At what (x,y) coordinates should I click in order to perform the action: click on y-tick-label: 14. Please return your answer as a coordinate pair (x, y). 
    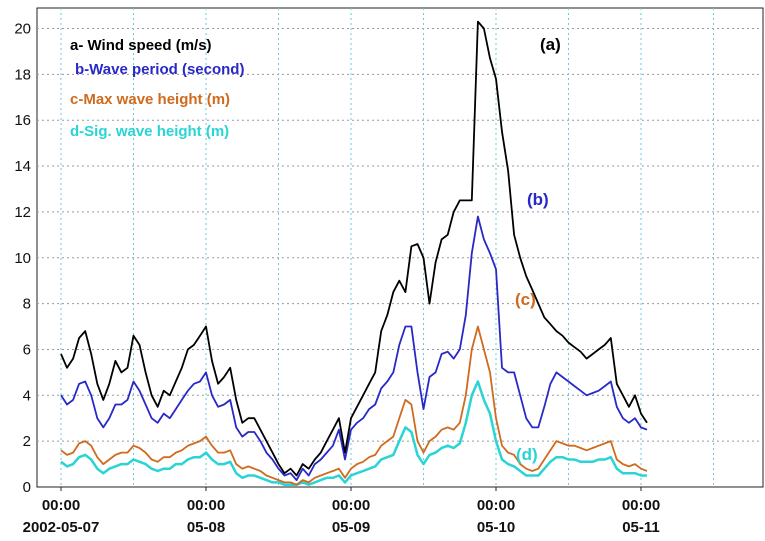
    Looking at the image, I should click on (22, 166).